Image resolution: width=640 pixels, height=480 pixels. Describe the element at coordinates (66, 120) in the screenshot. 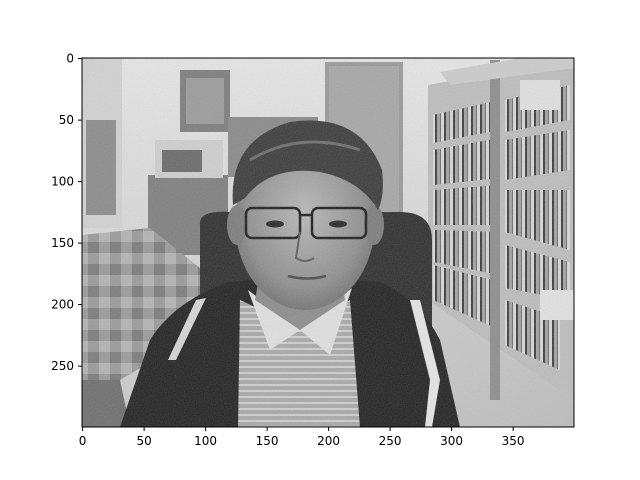

I see `y-tick-label: 50` at that location.